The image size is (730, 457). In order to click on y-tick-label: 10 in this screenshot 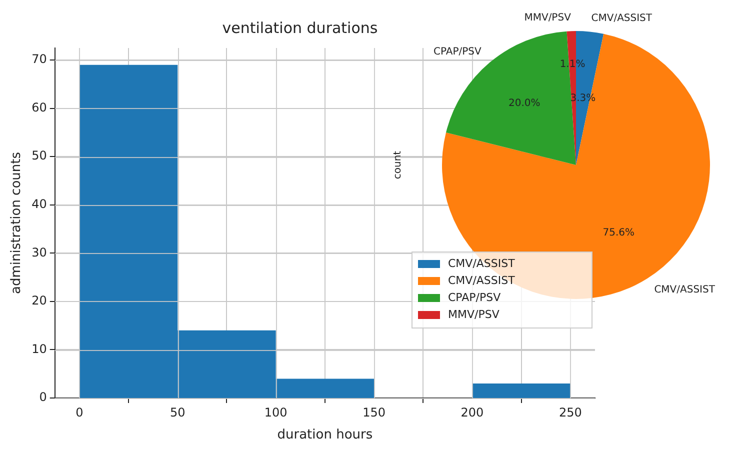, I will do `click(39, 349)`.